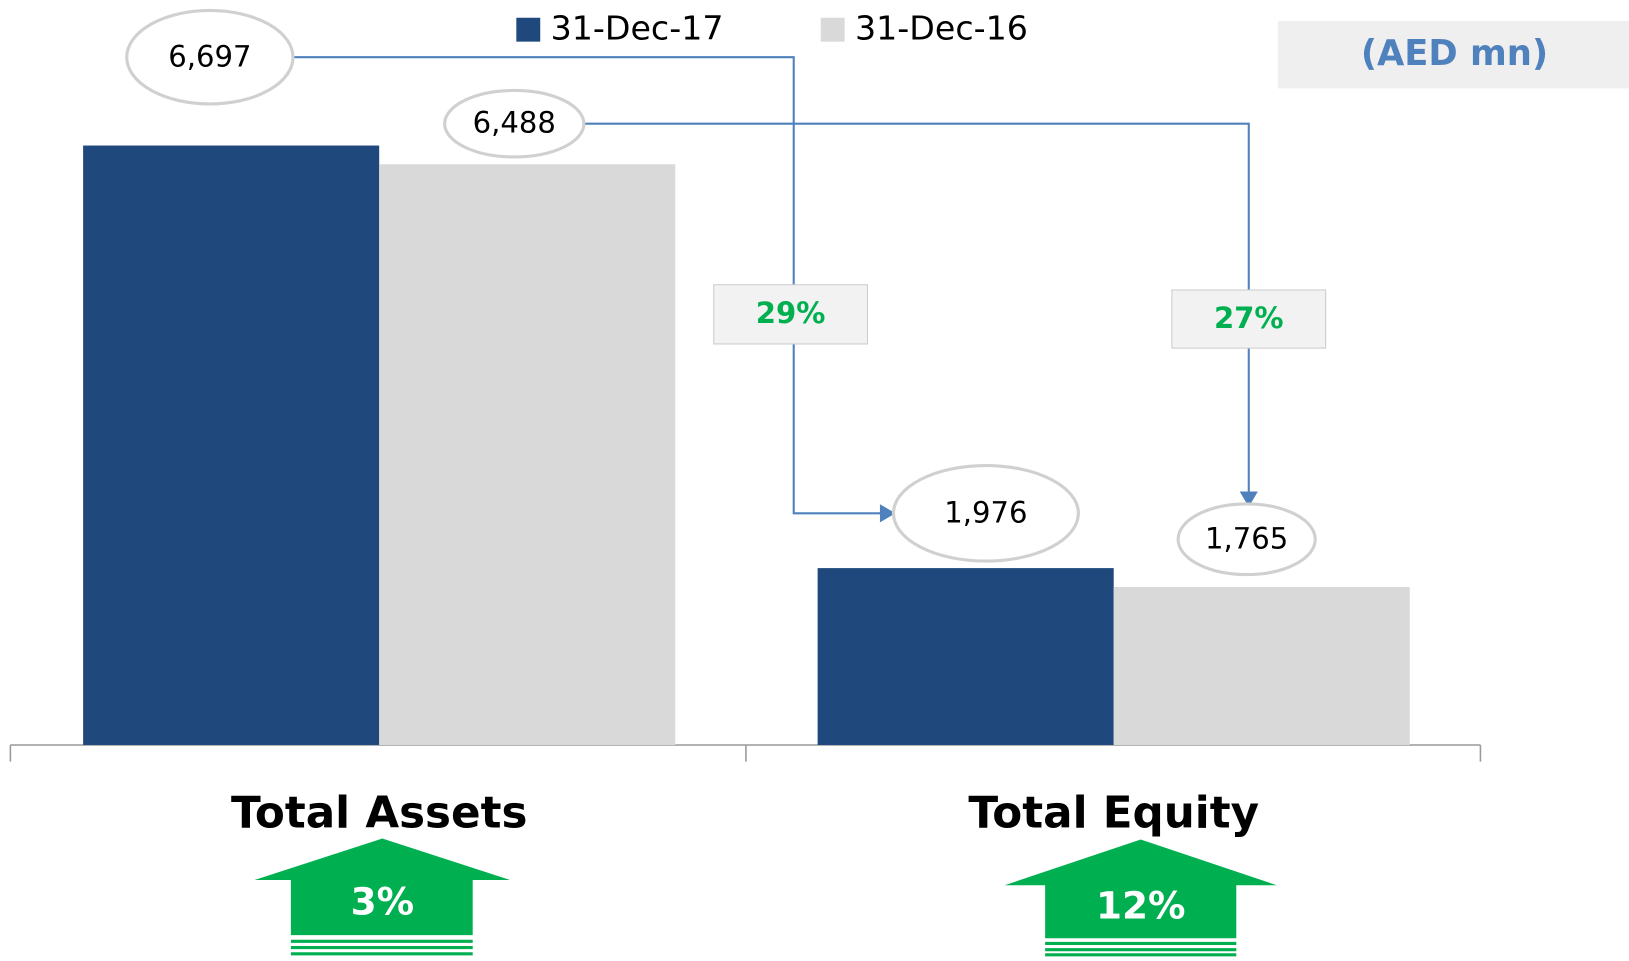  Describe the element at coordinates (382, 901) in the screenshot. I see `growth-label: 3%` at that location.